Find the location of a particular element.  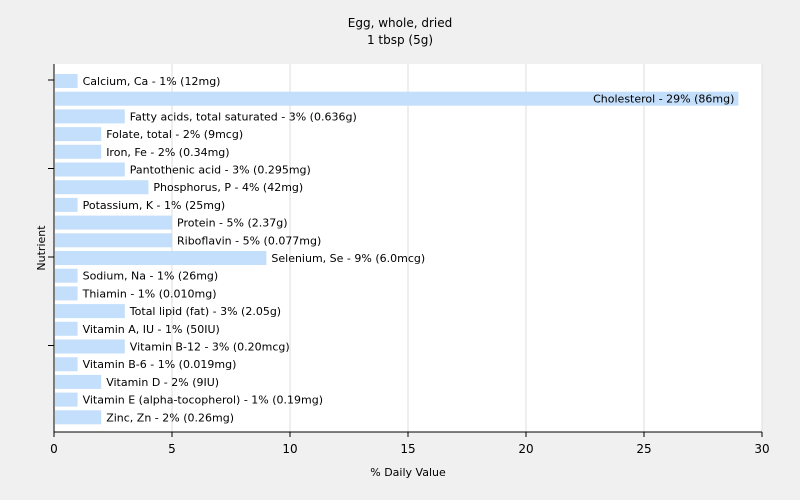

x-tick-label: 15 is located at coordinates (407, 449).